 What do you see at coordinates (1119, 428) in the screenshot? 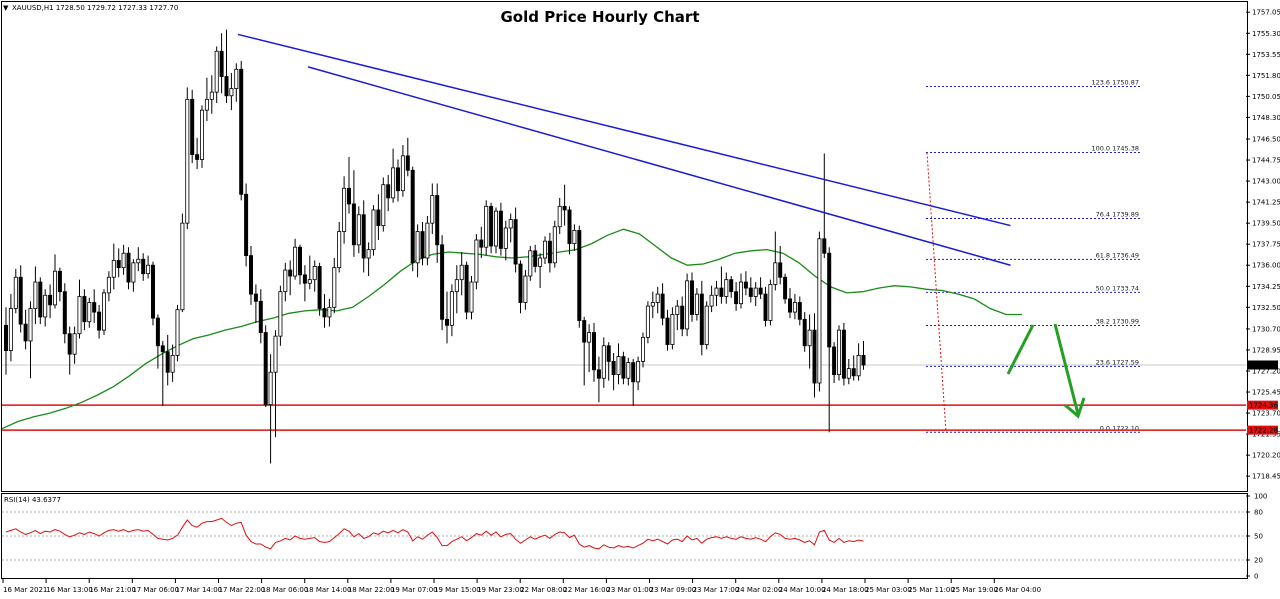
I see `fib-level-label: 0.0 1722.10` at bounding box center [1119, 428].